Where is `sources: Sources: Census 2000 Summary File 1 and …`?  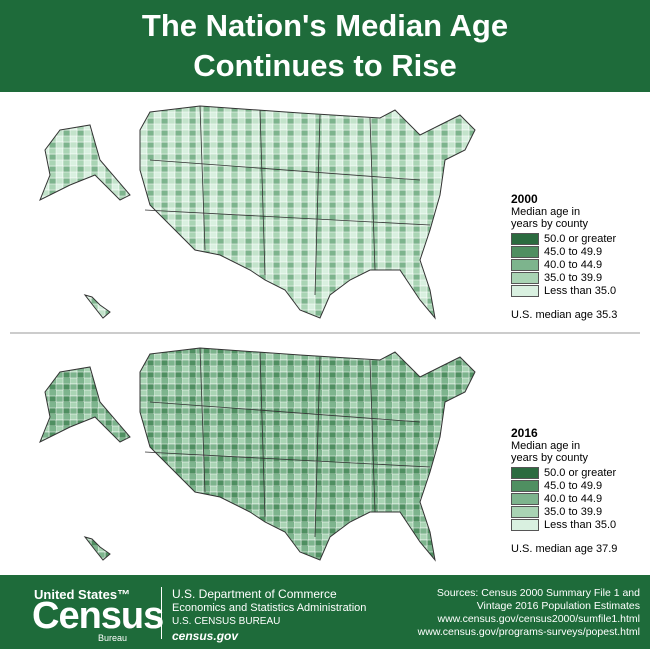
sources: Sources: Census 2000 Summary File 1 and … is located at coordinates (529, 613).